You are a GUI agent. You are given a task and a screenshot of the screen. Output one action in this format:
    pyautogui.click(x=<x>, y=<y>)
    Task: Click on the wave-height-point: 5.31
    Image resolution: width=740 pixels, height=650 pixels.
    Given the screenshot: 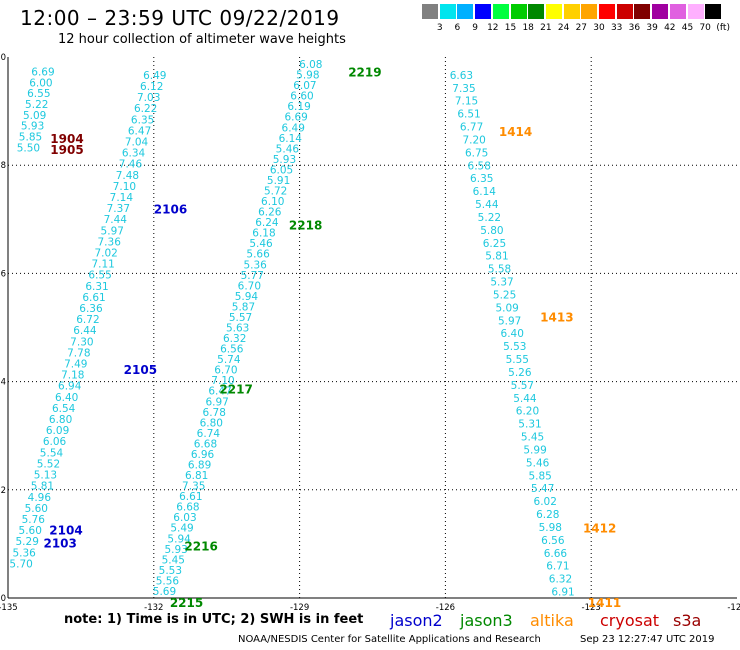 What is the action you would take?
    pyautogui.click(x=529, y=425)
    